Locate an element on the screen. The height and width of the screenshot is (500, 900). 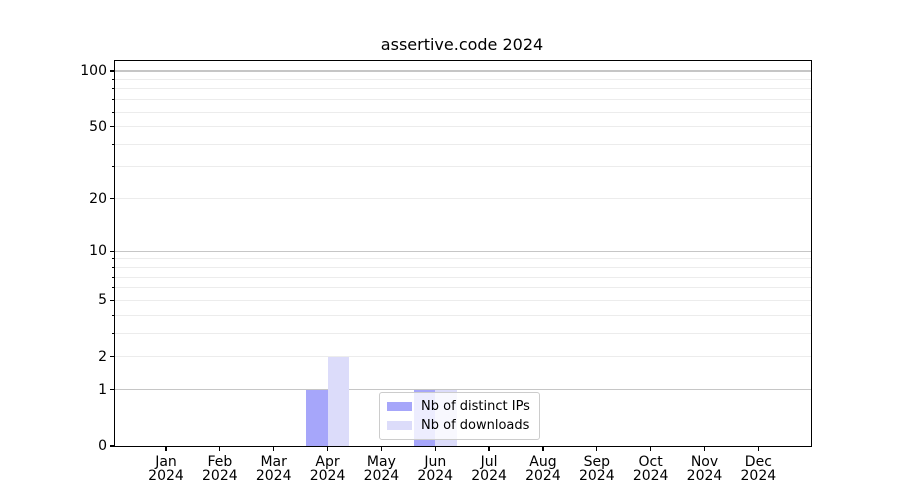
y-tick-label: 0 is located at coordinates (102, 446).